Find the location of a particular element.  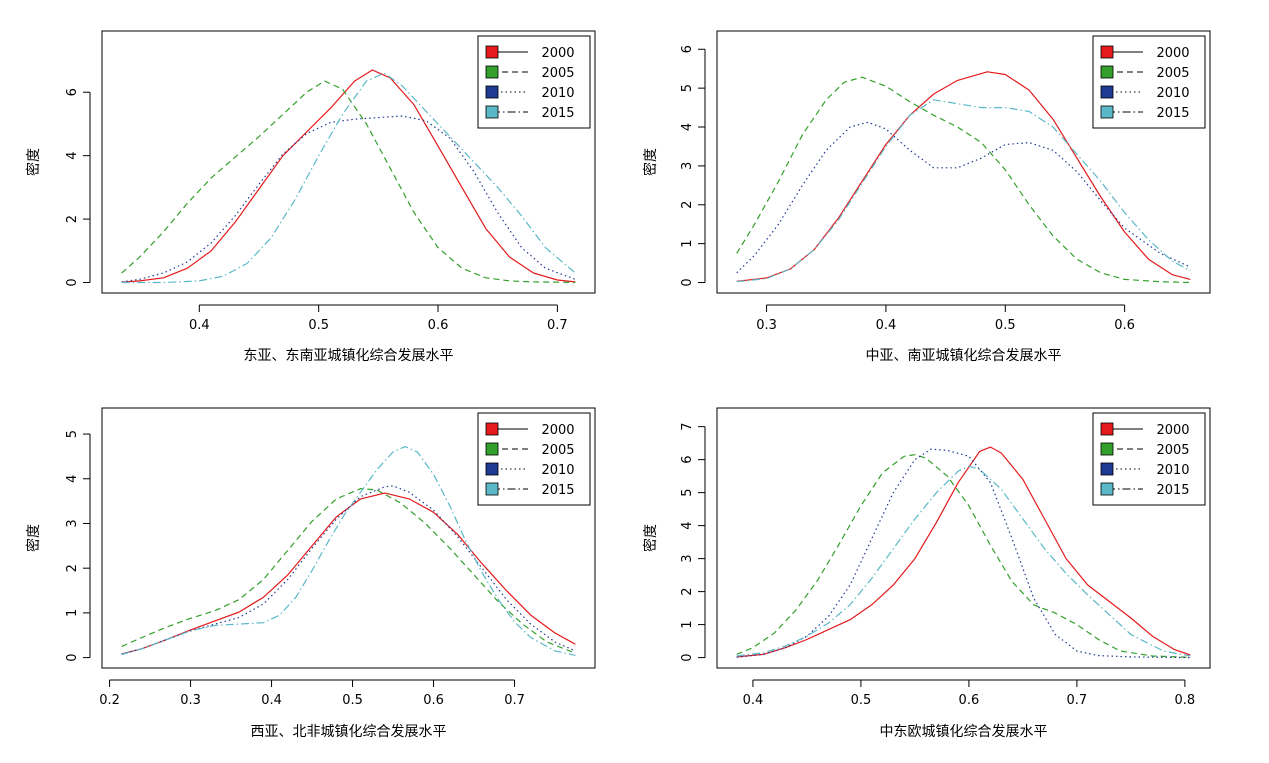

x-tick-label: 0.2 is located at coordinates (109, 700).